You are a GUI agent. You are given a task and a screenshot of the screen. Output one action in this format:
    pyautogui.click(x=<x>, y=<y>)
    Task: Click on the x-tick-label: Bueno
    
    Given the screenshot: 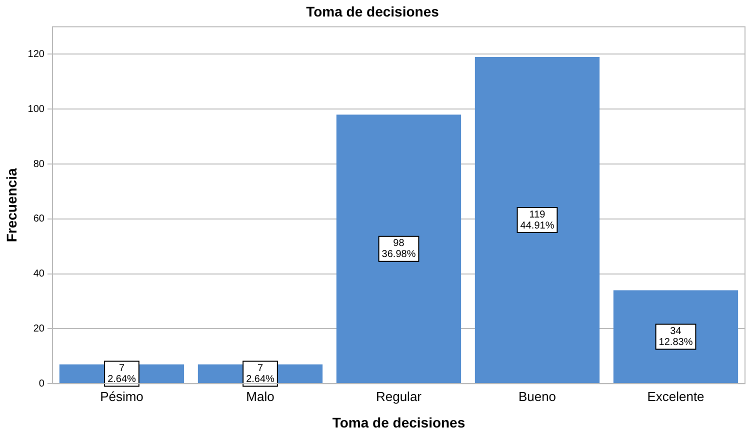 What is the action you would take?
    pyautogui.click(x=537, y=396)
    